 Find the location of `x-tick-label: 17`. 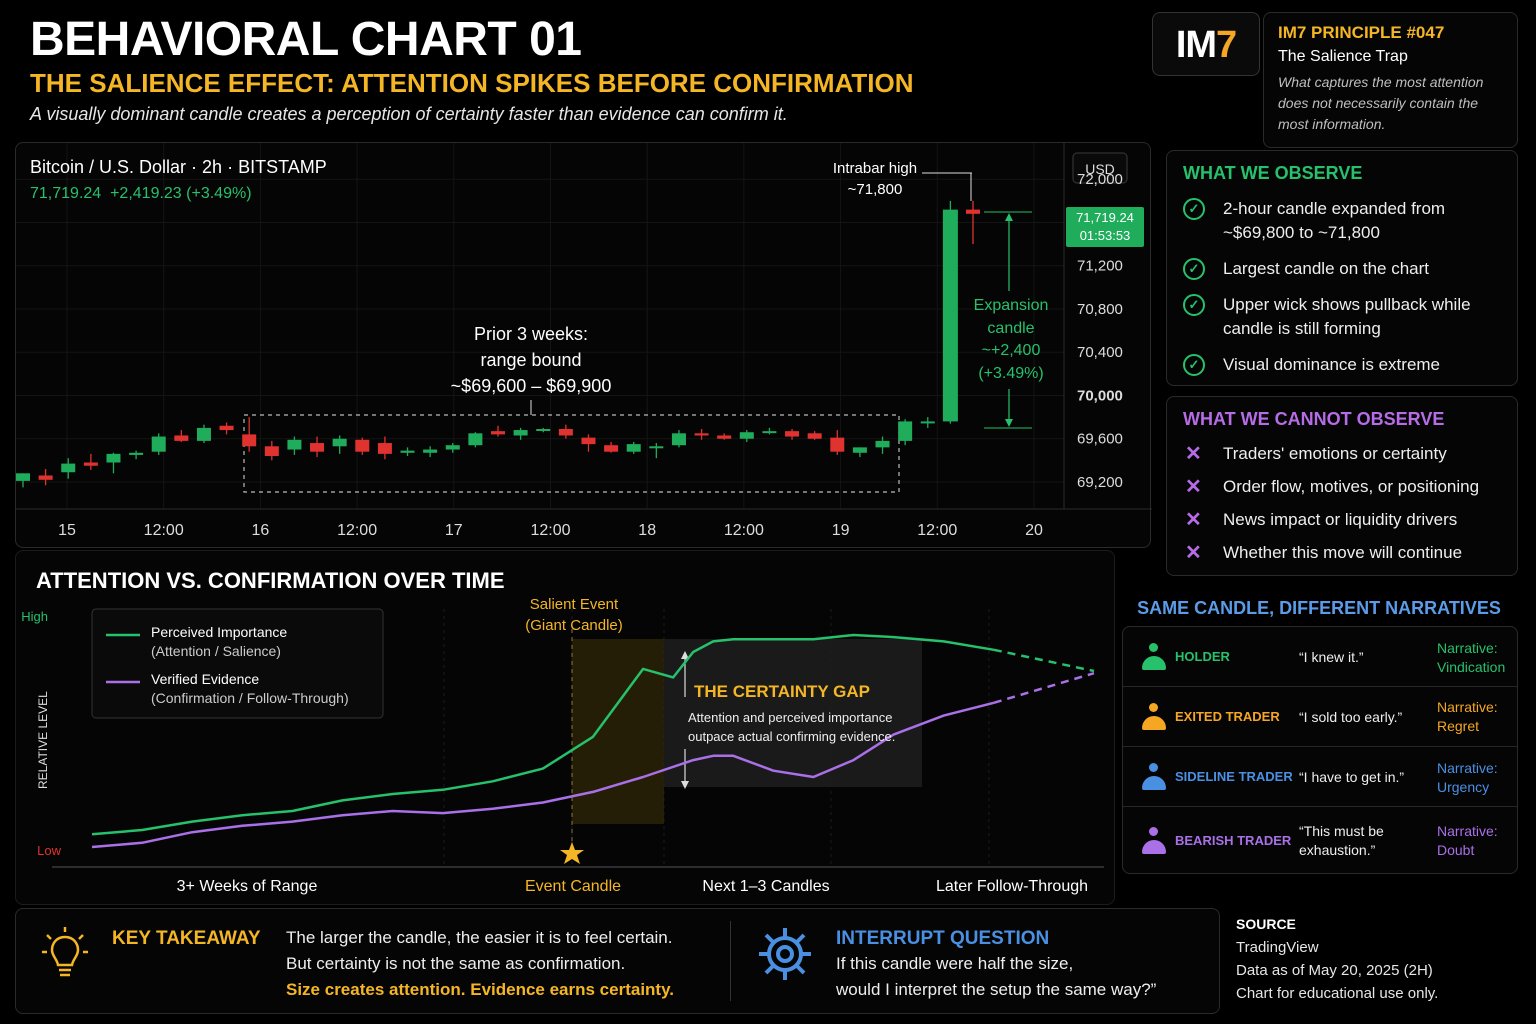

x-tick-label: 17 is located at coordinates (454, 530).